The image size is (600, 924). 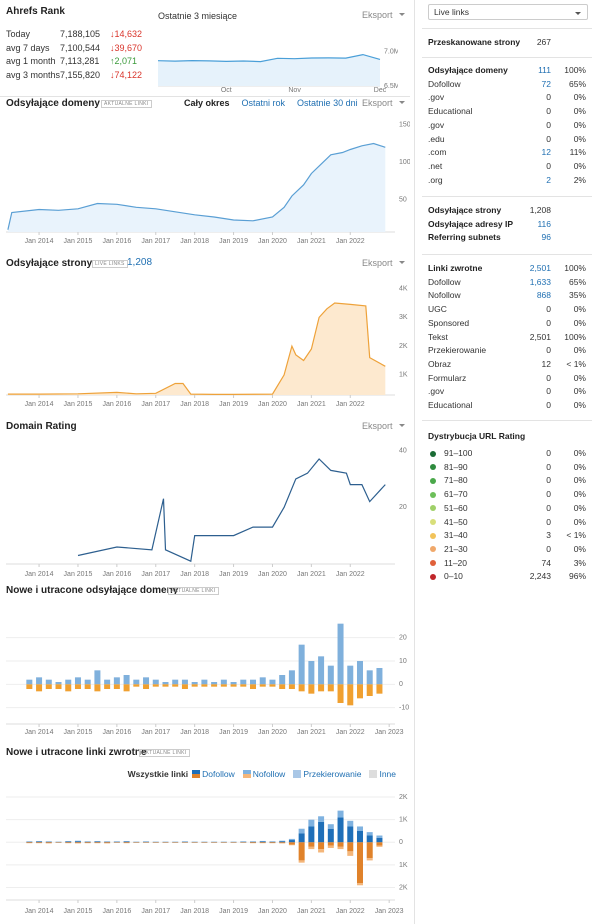 I want to click on stat-value: 116, so click(x=544, y=223).